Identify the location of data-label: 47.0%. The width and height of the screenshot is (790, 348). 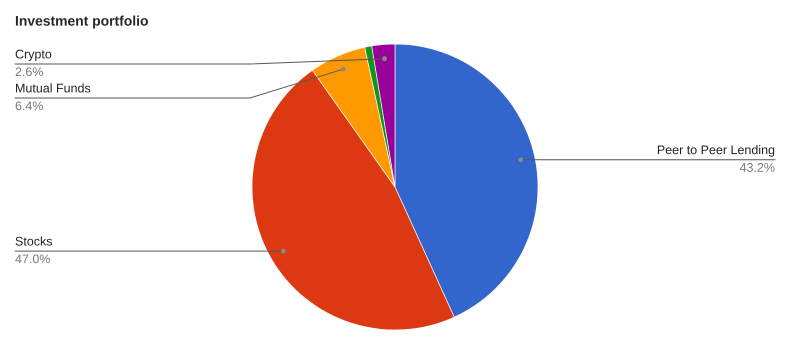
(32, 259).